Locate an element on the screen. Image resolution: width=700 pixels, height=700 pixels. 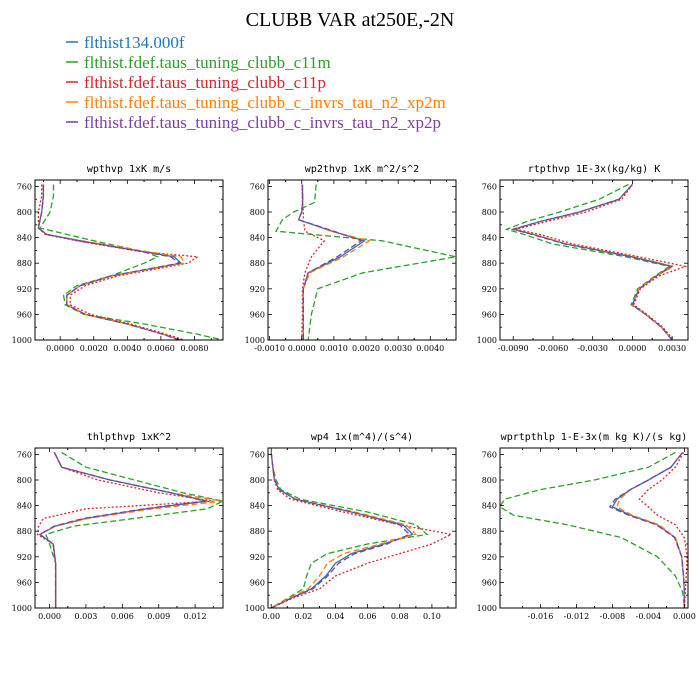
x-tick-label: 0.0060 is located at coordinates (161, 348).